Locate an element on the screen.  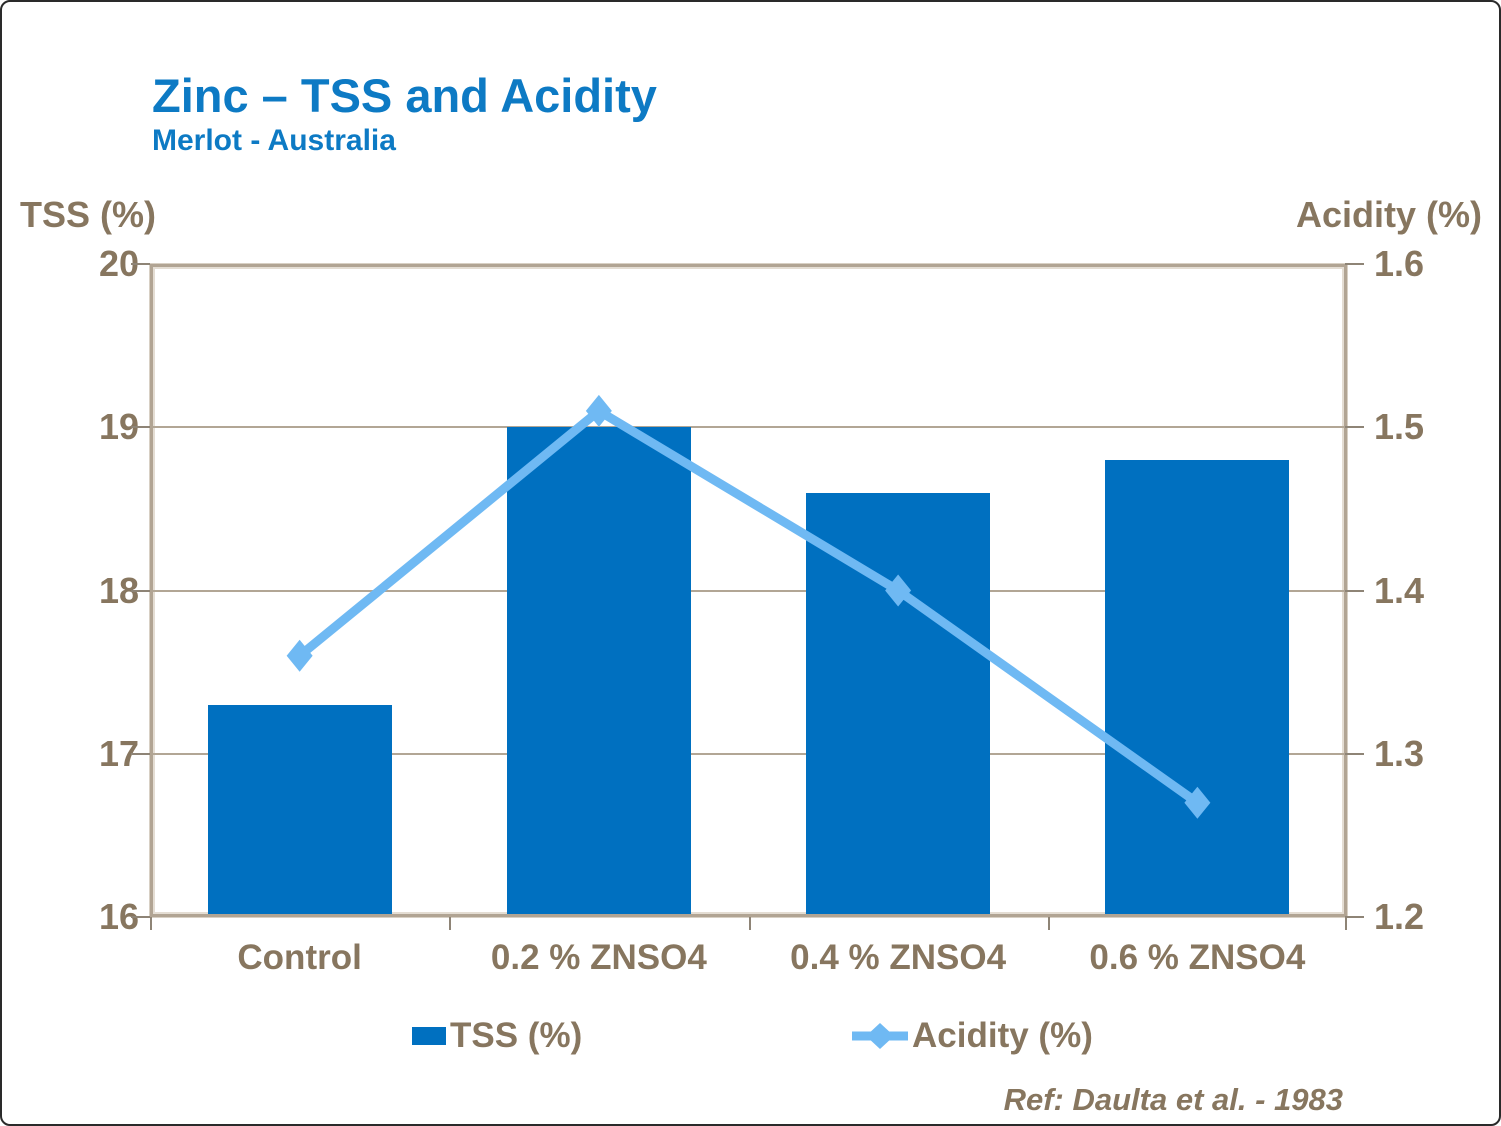
left-axis-tick-label: 16 is located at coordinates (118, 916).